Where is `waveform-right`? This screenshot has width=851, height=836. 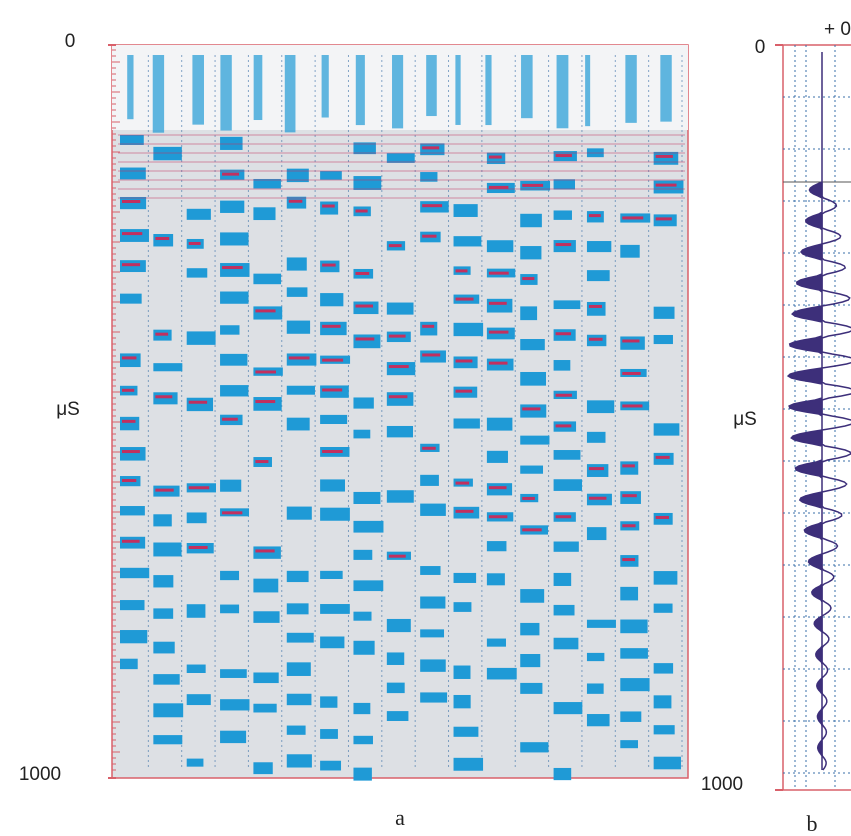
waveform-right is located at coordinates (836, 476).